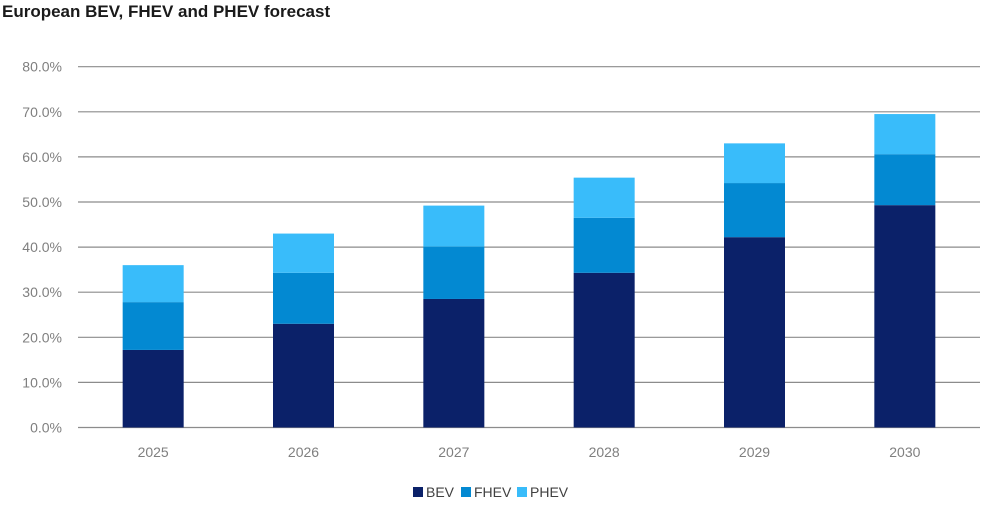 The width and height of the screenshot is (1000, 505). What do you see at coordinates (454, 272) in the screenshot?
I see `bar-fhev-2027` at bounding box center [454, 272].